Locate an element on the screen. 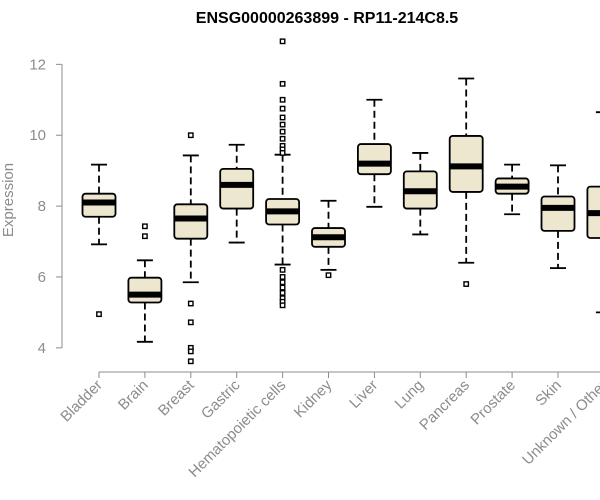 The width and height of the screenshot is (600, 500). y-tick-label: 12 is located at coordinates (37, 64).